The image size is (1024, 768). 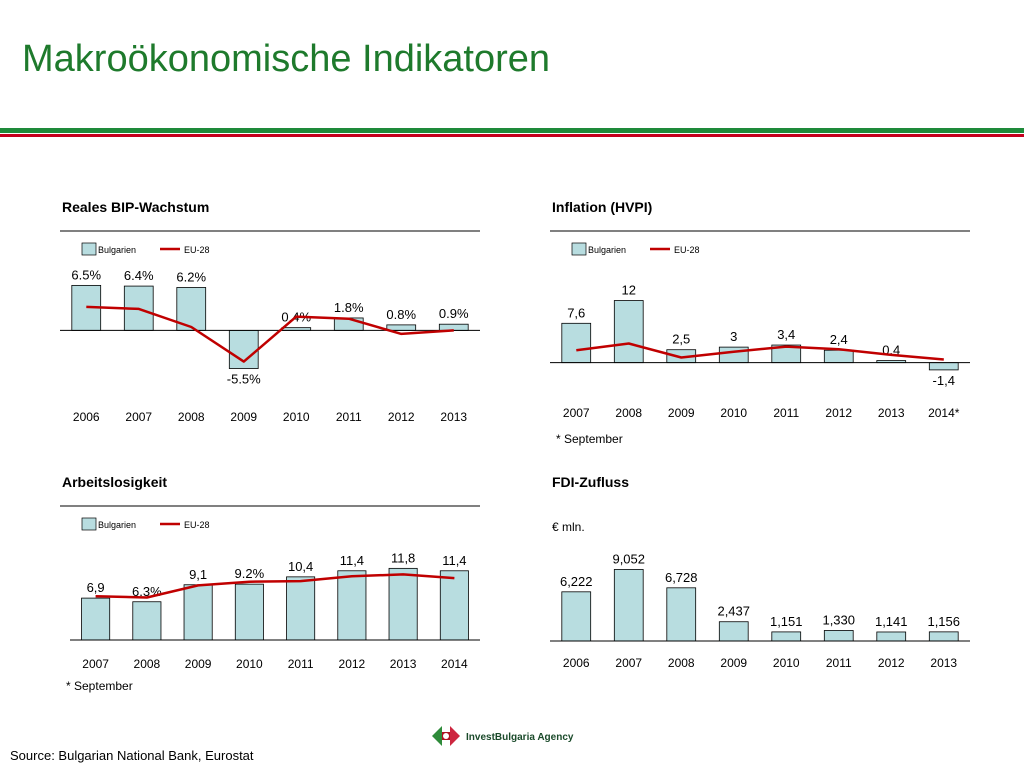 What do you see at coordinates (250, 573) in the screenshot?
I see `data-label: 9.2%` at bounding box center [250, 573].